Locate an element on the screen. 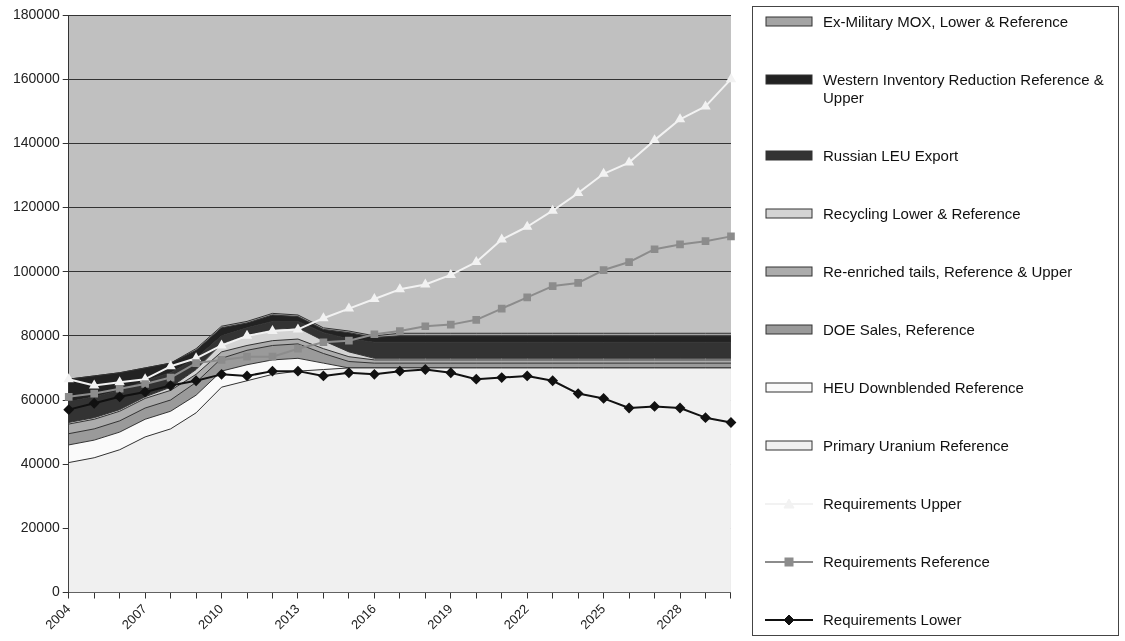 The image size is (1125, 641). legend-label: Western Inventory Reduction Reference & Upper is located at coordinates (964, 89).